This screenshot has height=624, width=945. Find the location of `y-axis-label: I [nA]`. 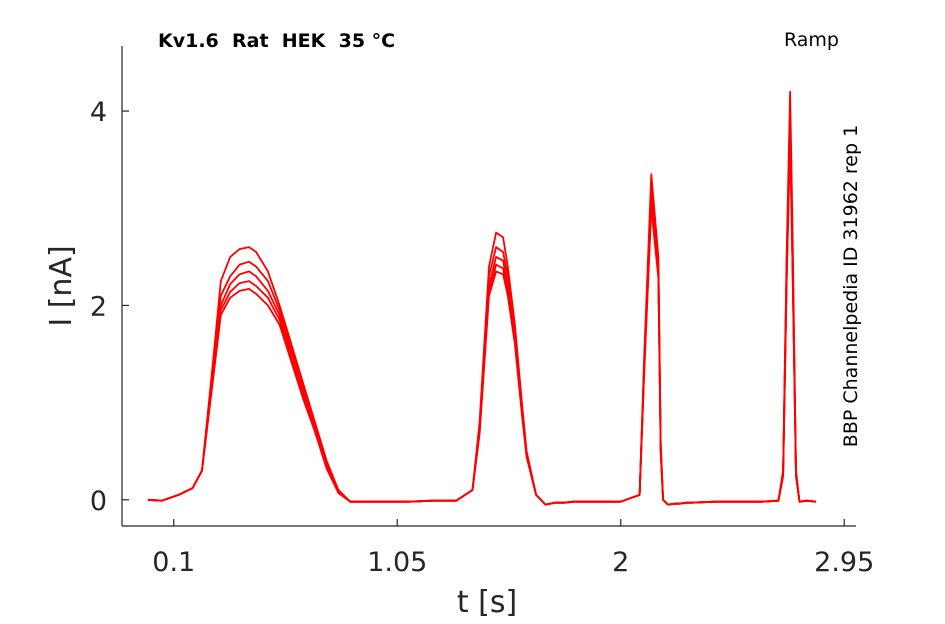

y-axis-label: I [nA] is located at coordinates (61, 285).